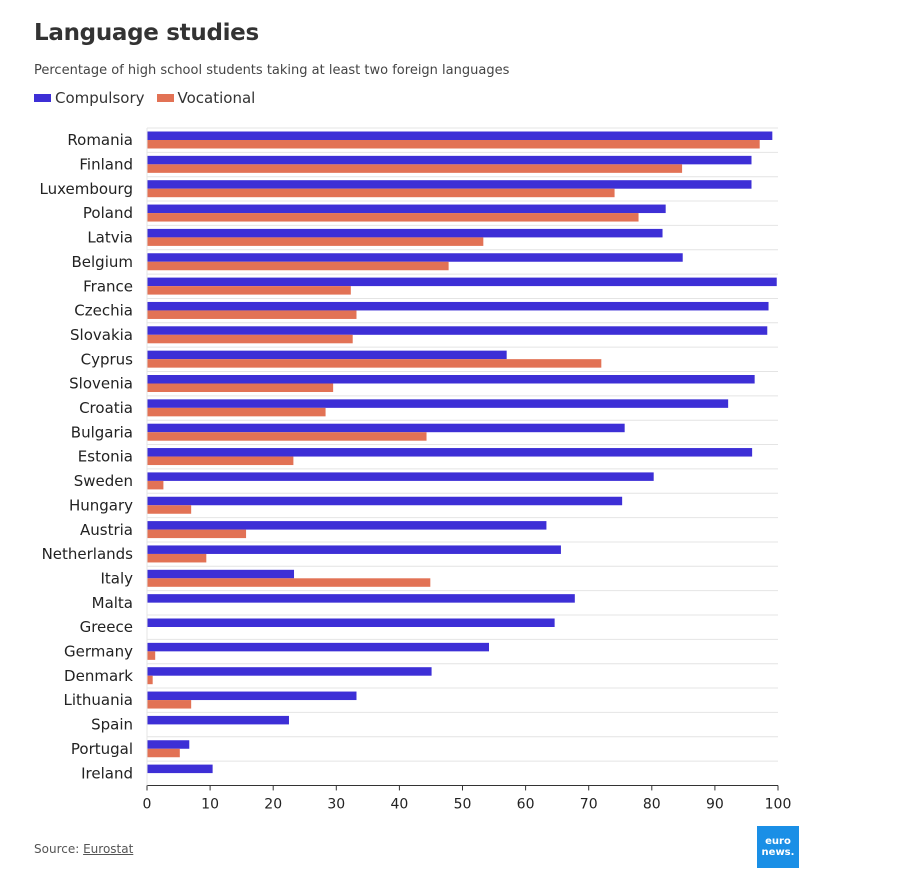  Describe the element at coordinates (108, 213) in the screenshot. I see `category-label: Poland` at that location.